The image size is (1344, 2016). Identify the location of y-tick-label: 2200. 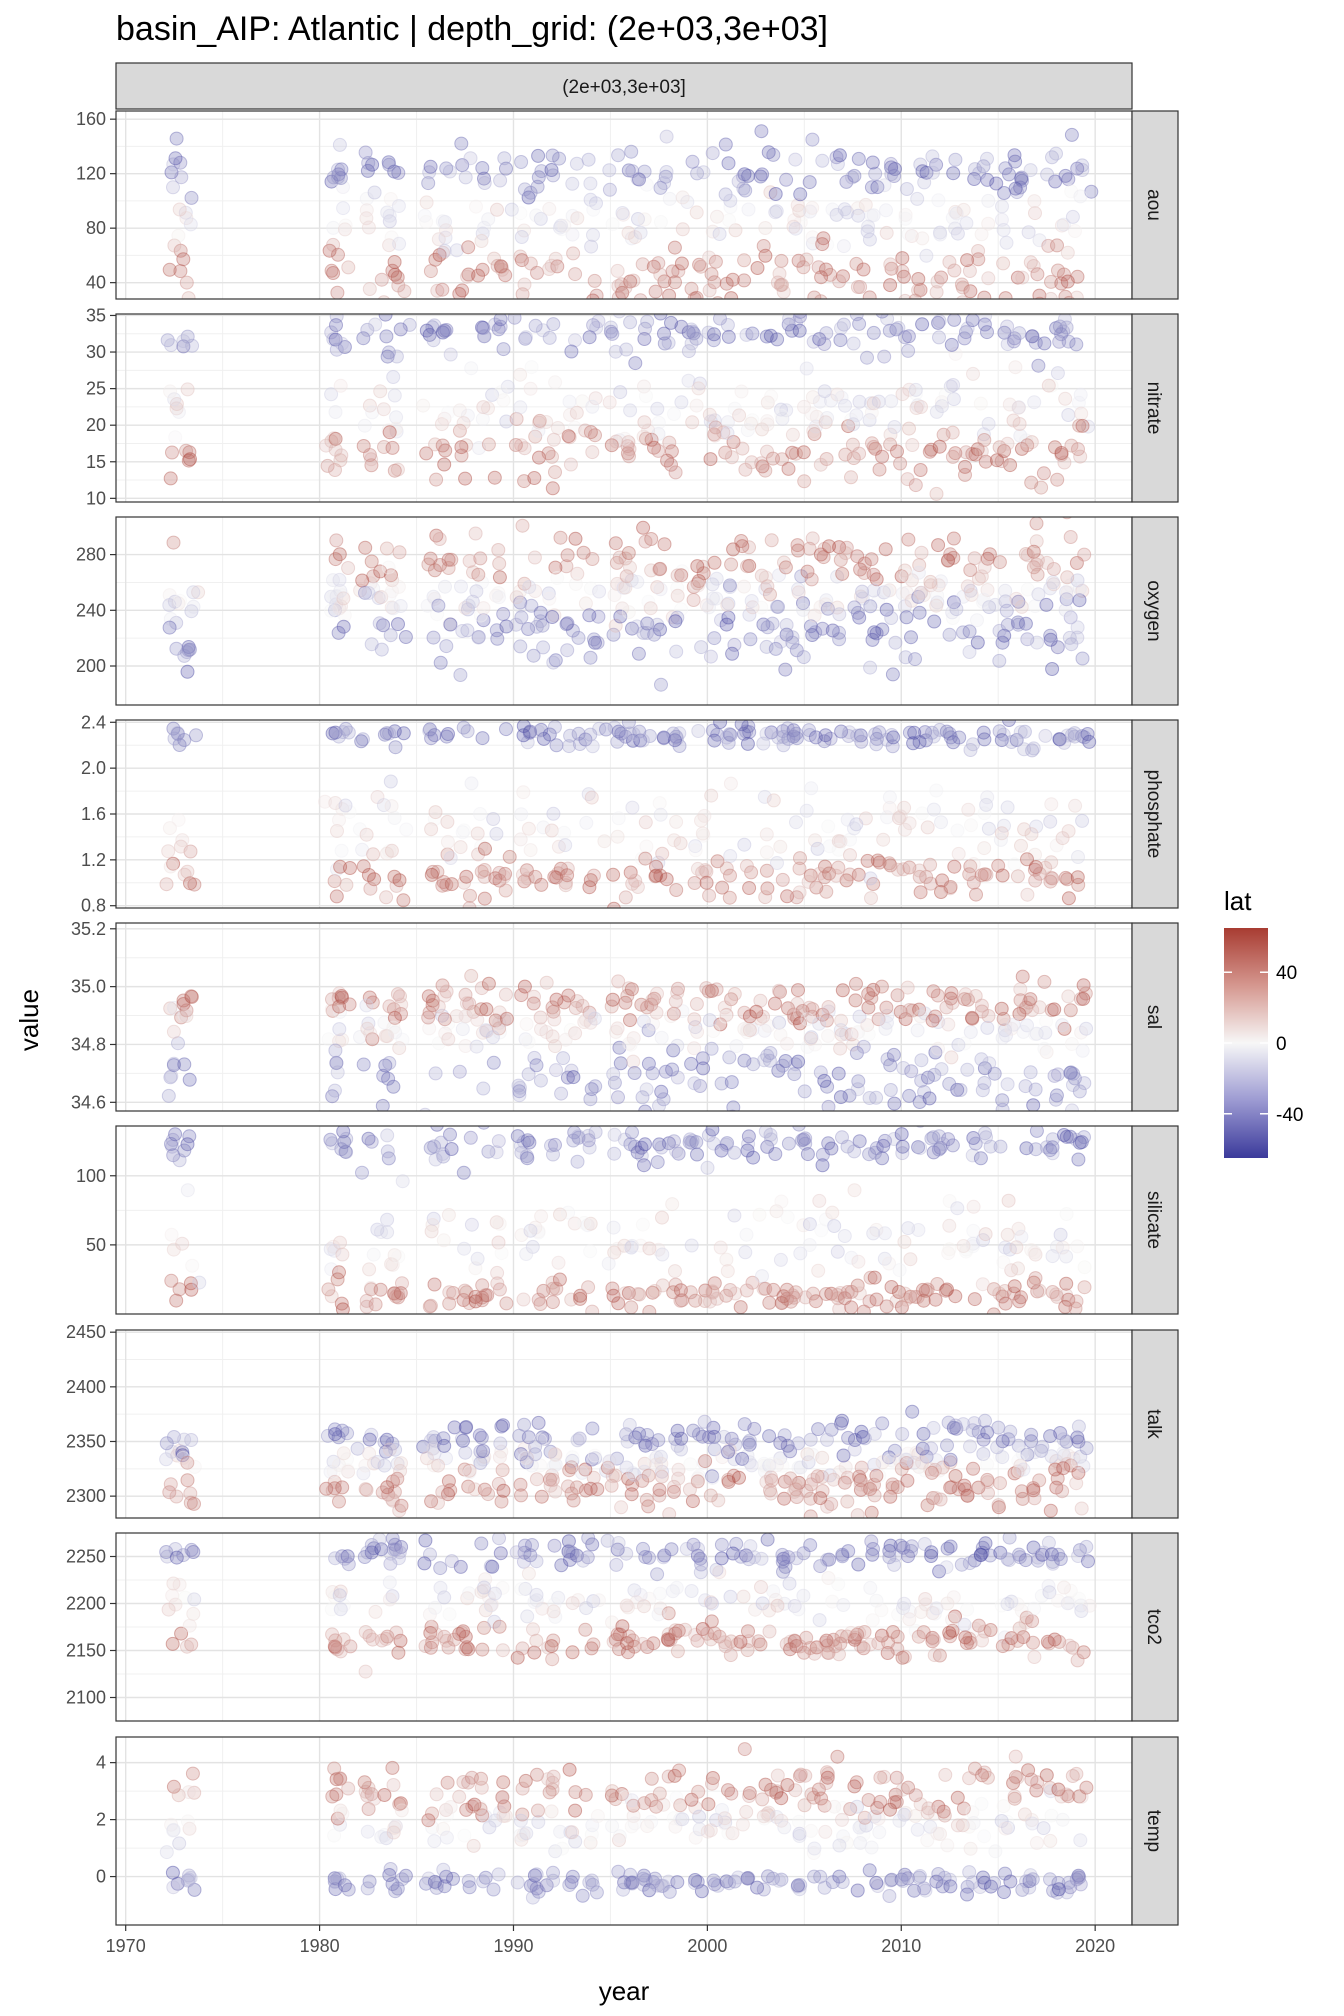
(86, 1604).